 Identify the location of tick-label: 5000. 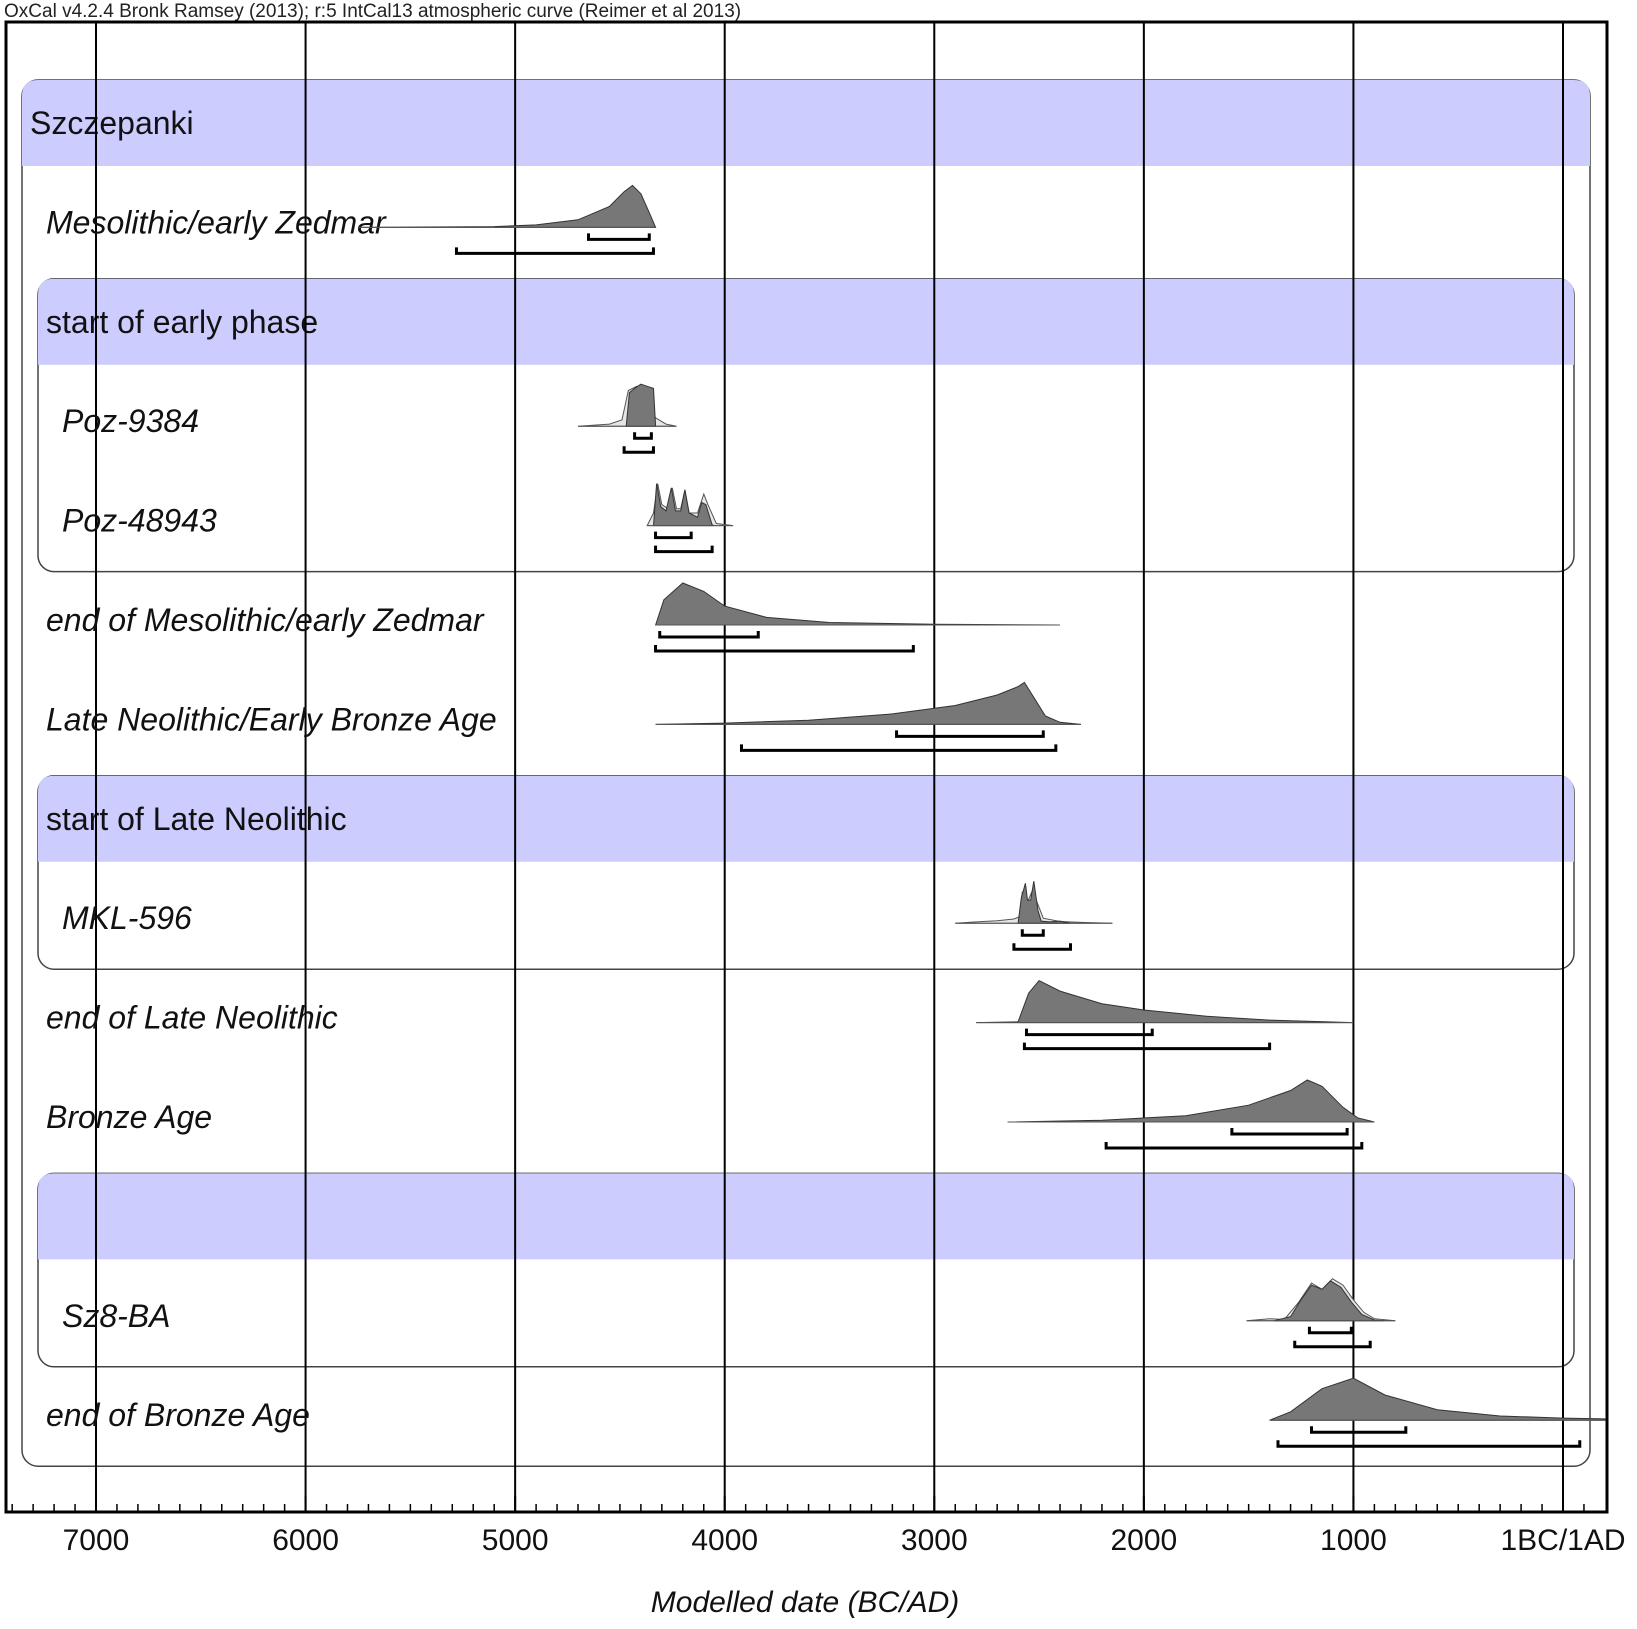
(515, 1540).